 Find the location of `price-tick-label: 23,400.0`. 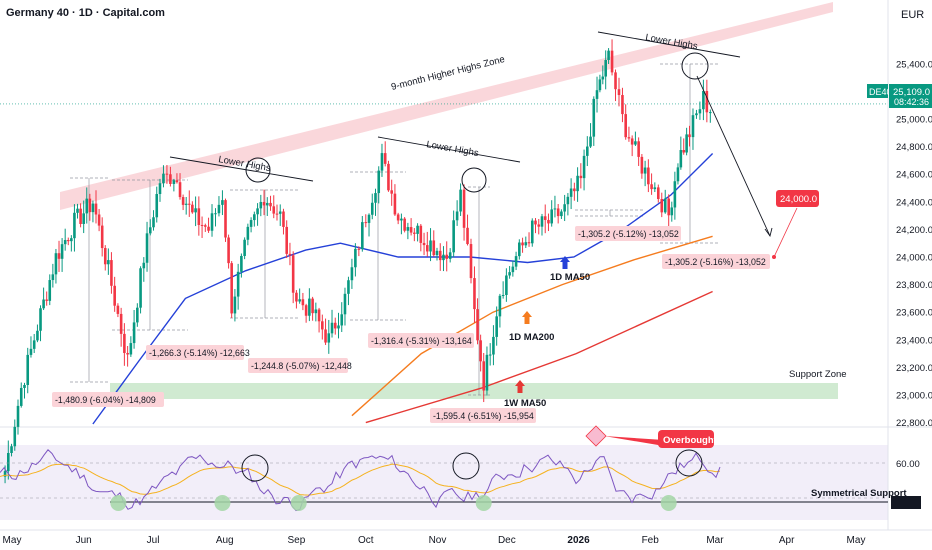

price-tick-label: 23,400.0 is located at coordinates (914, 340).